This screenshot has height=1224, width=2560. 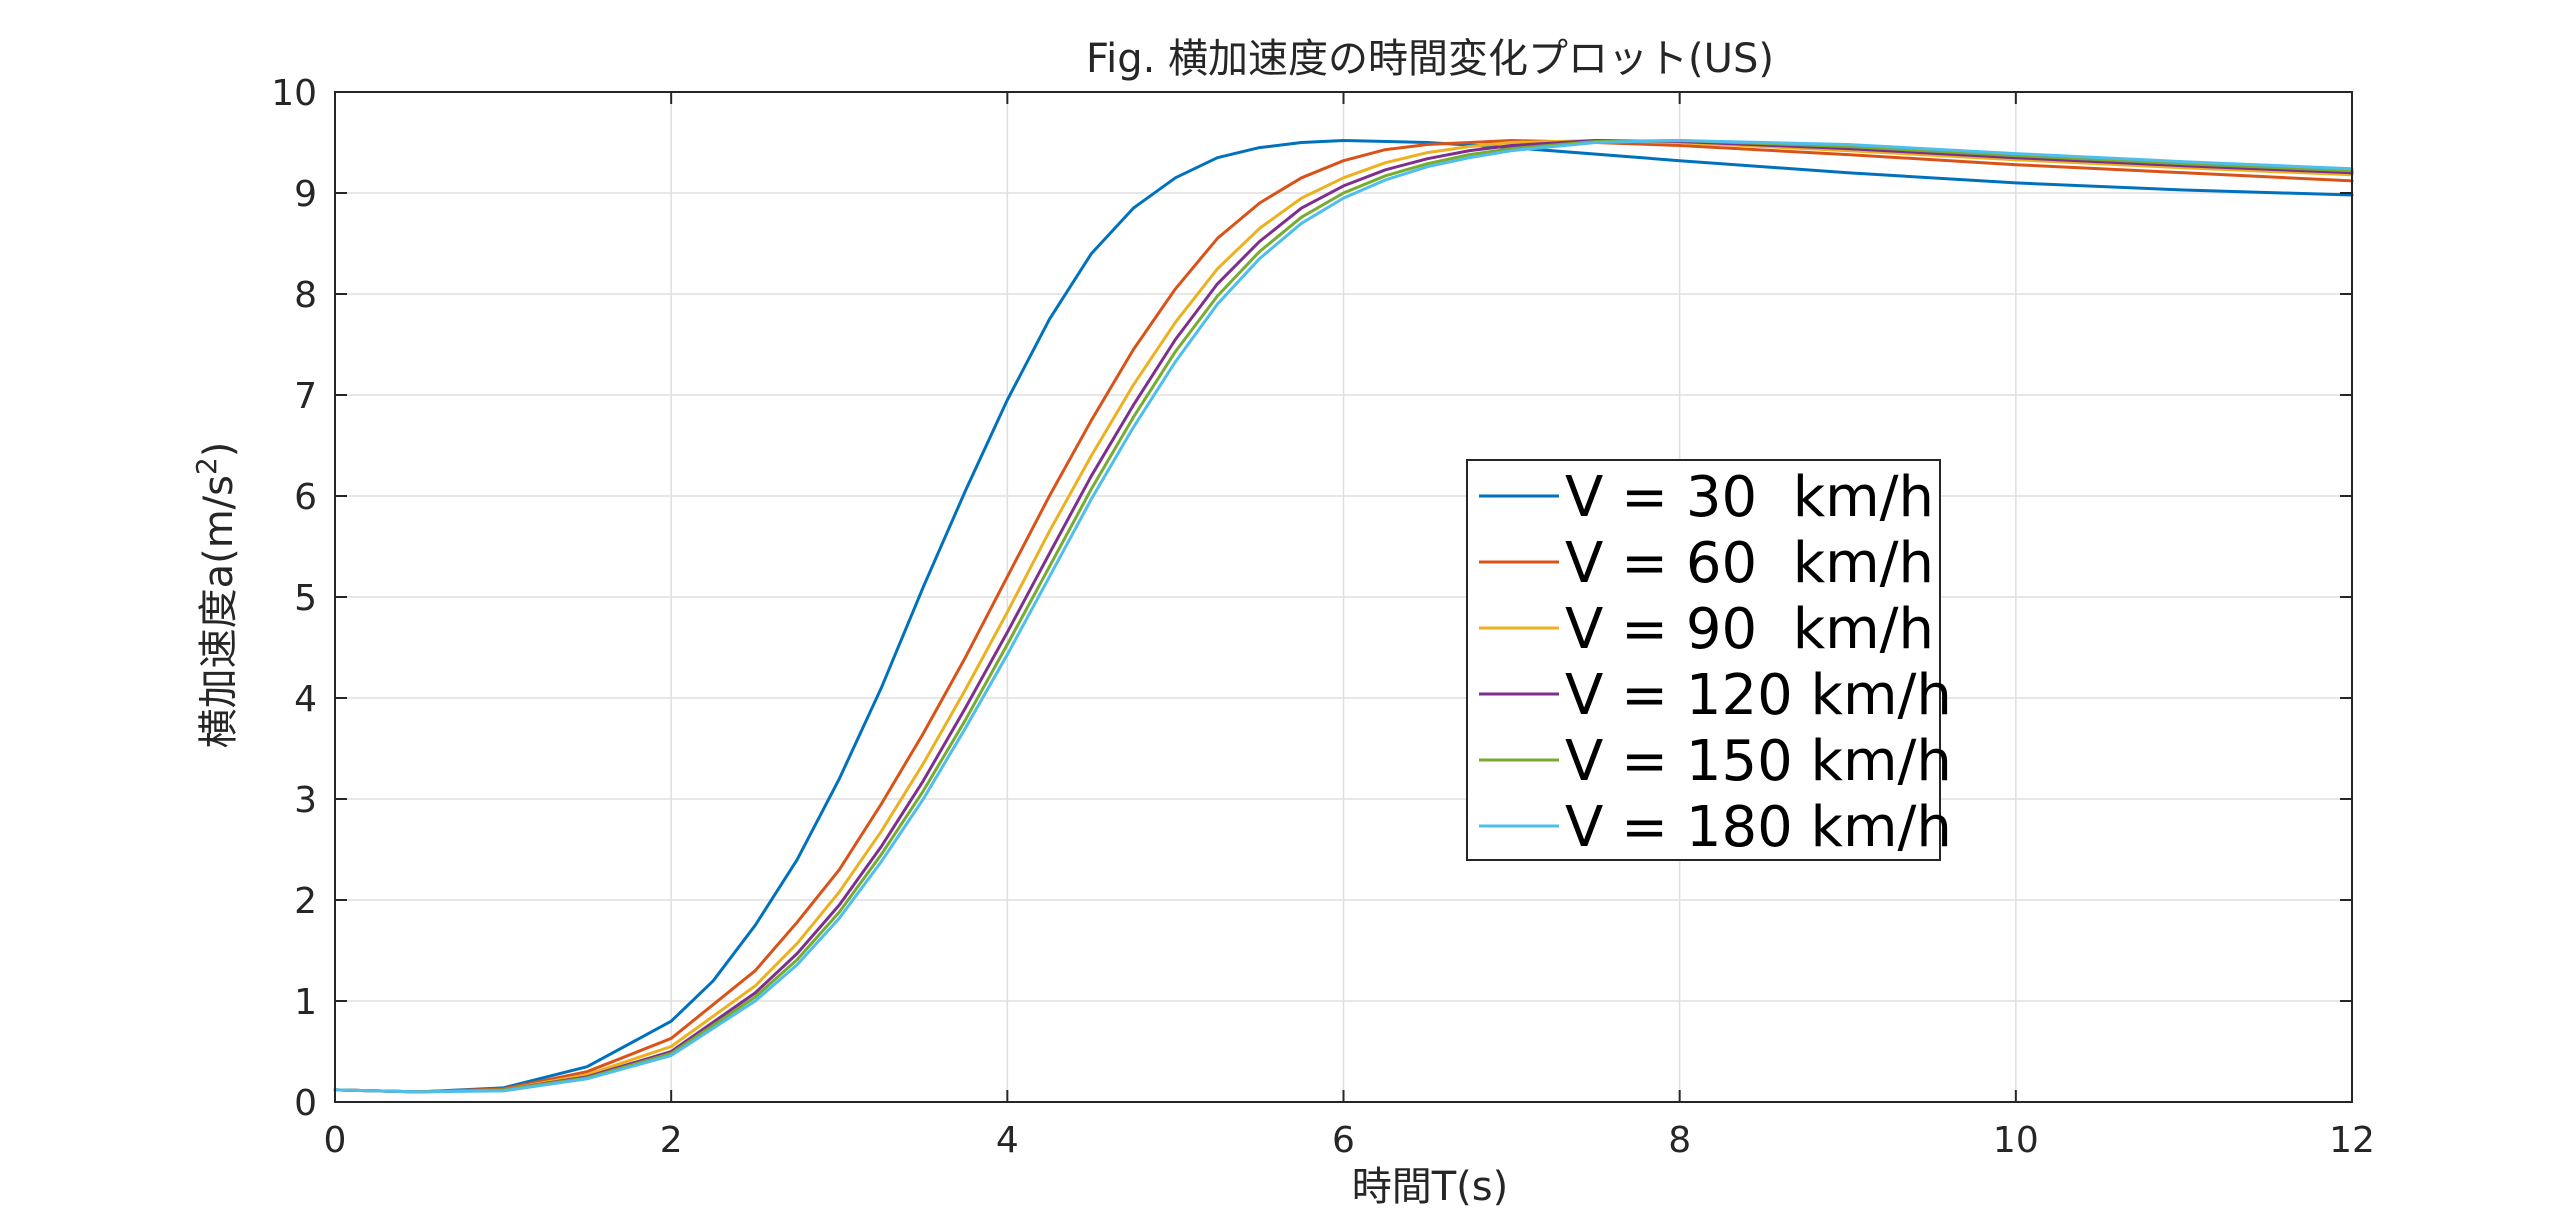 I want to click on legend-label-5: V = 180 km/h, so click(x=1758, y=827).